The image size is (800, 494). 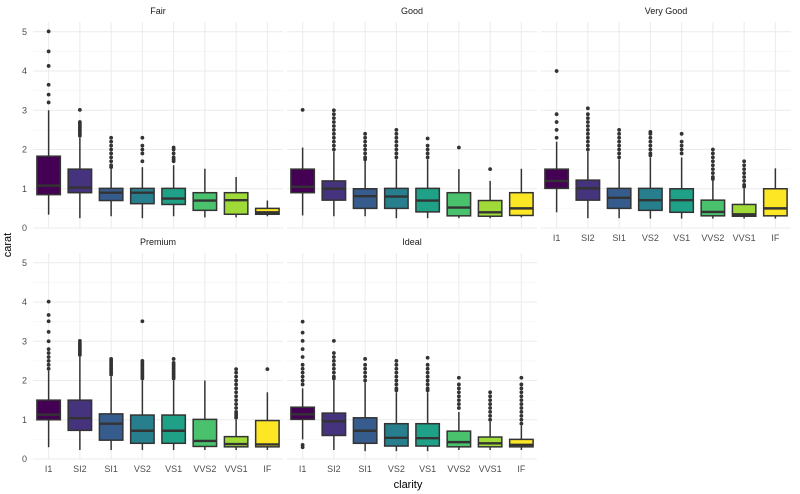 I want to click on box-if, so click(x=521, y=193).